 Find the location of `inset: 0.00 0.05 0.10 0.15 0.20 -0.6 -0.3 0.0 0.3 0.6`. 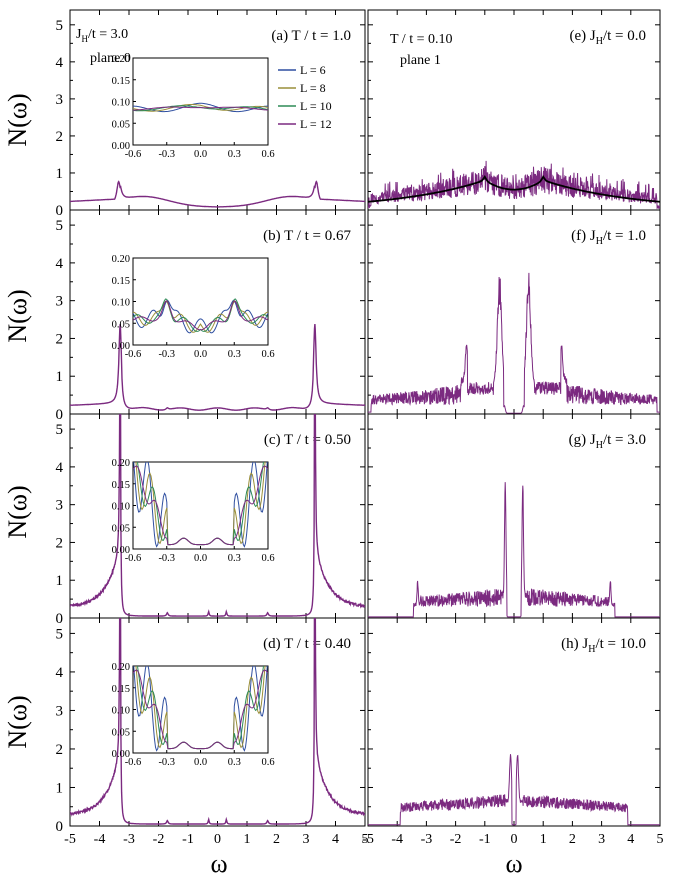

inset: 0.00 0.05 0.10 0.15 0.20 -0.6 -0.3 0.0 0.3 0.6 is located at coordinates (193, 511).